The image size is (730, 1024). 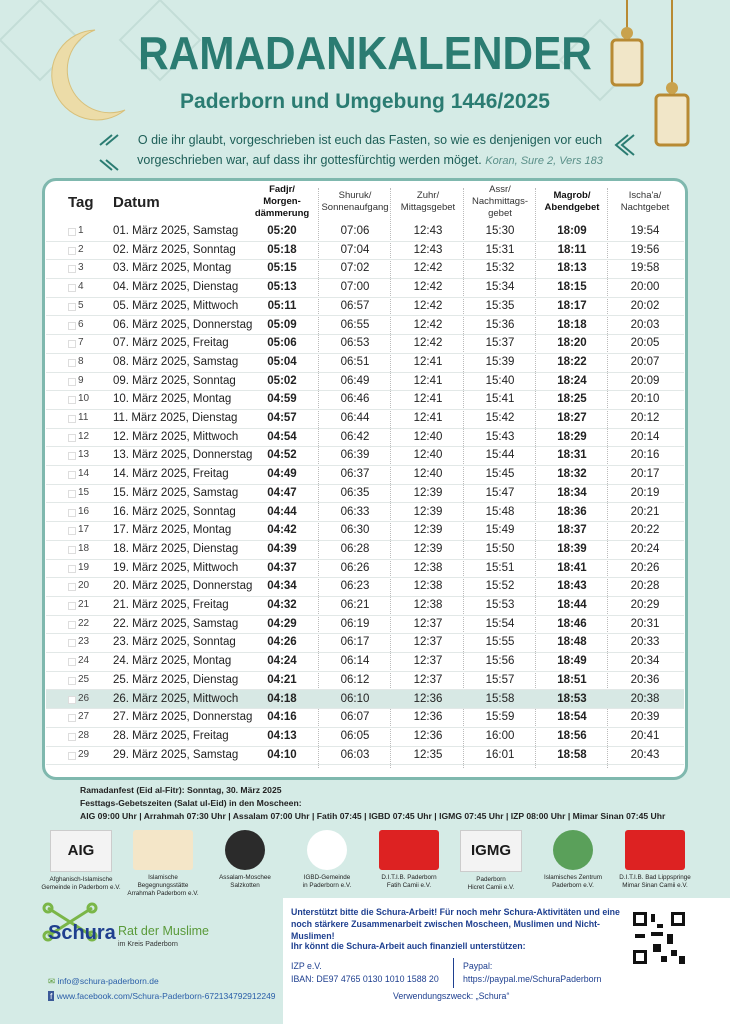 I want to click on table-cell: 19:54, so click(x=645, y=231).